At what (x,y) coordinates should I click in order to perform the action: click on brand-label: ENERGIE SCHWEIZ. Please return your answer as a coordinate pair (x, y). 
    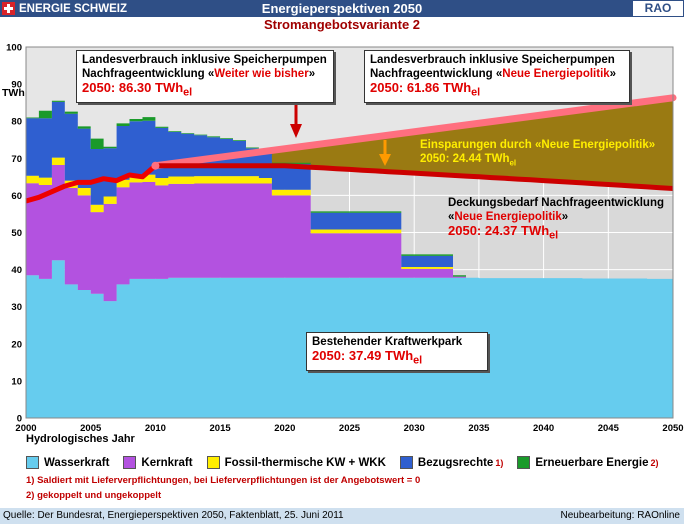
    Looking at the image, I should click on (73, 8).